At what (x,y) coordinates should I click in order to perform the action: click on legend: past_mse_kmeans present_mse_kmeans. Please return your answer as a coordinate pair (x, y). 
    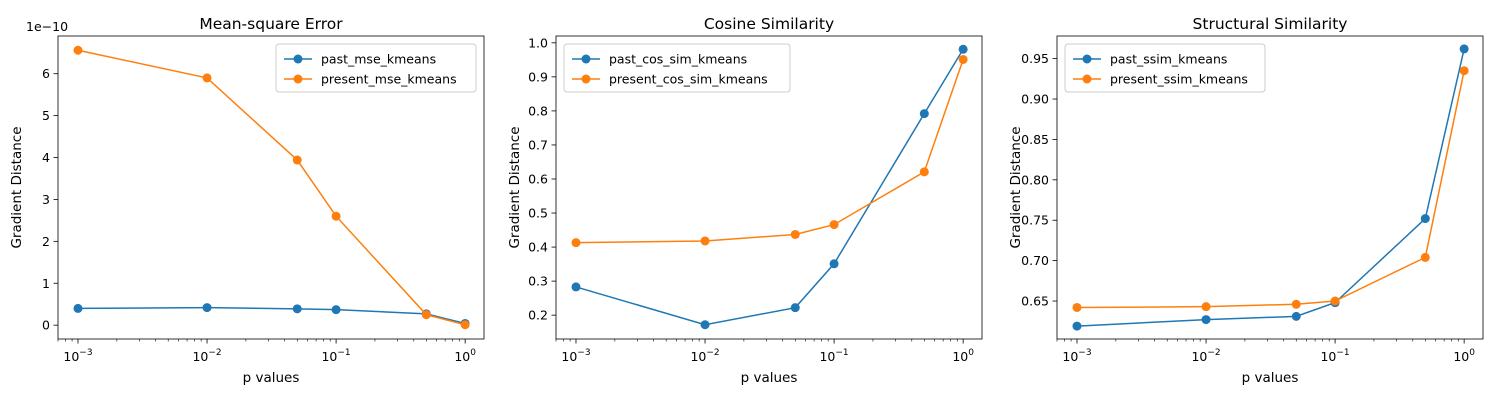
    Looking at the image, I should click on (376, 68).